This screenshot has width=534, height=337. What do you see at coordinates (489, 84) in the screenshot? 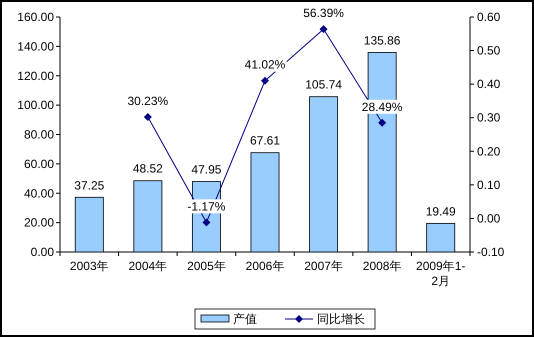
I see `y2-tick-label: 0.40` at bounding box center [489, 84].